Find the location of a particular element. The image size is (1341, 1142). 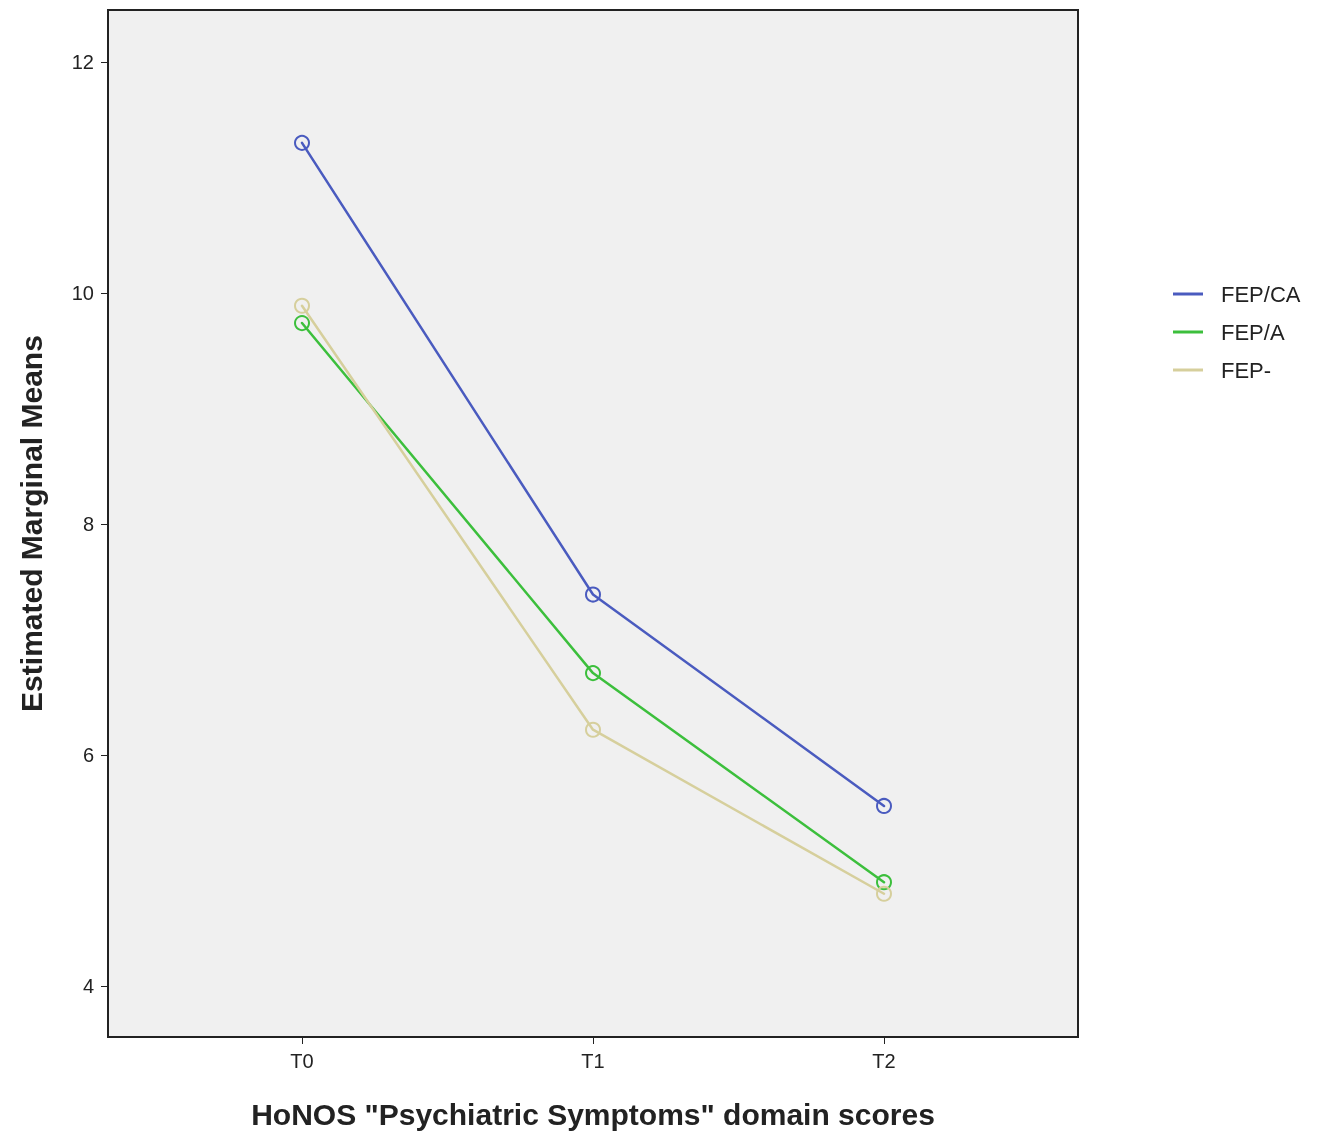

x-tick-label: T1 is located at coordinates (593, 1061).